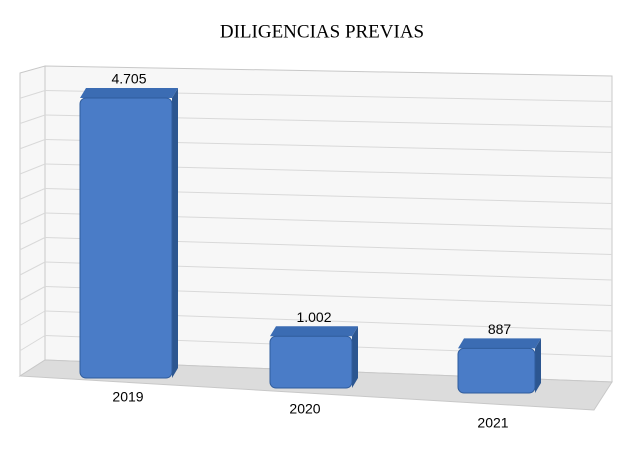 Image resolution: width=638 pixels, height=473 pixels. Describe the element at coordinates (322, 31) in the screenshot. I see `chart-title: DILIGENCIAS PREVIAS` at that location.